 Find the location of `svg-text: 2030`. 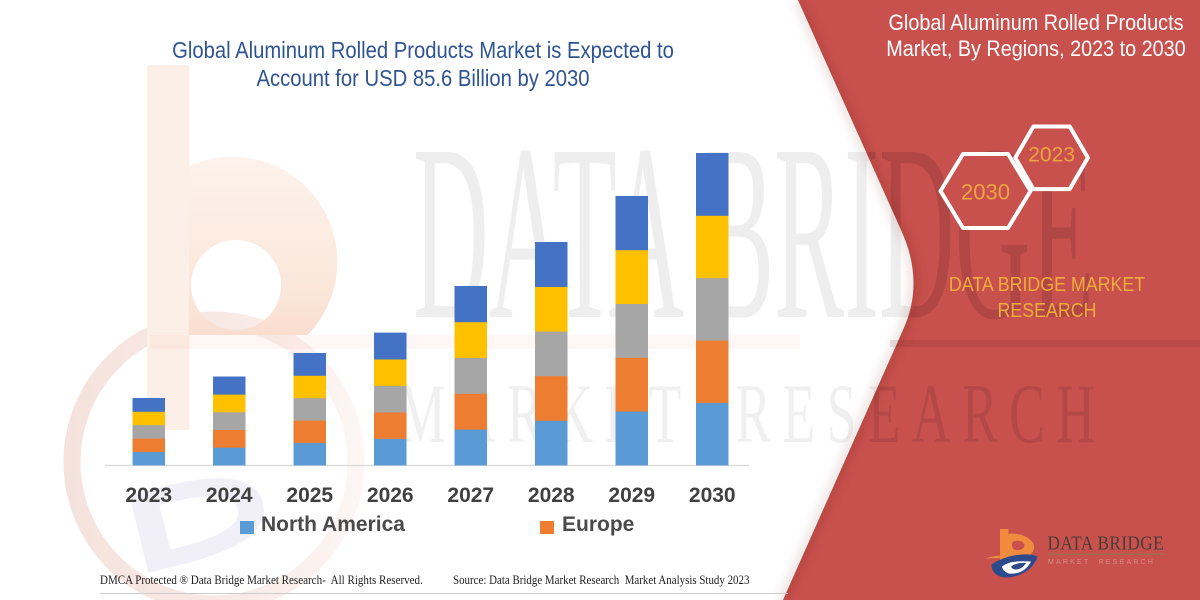

svg-text: 2030 is located at coordinates (985, 191).